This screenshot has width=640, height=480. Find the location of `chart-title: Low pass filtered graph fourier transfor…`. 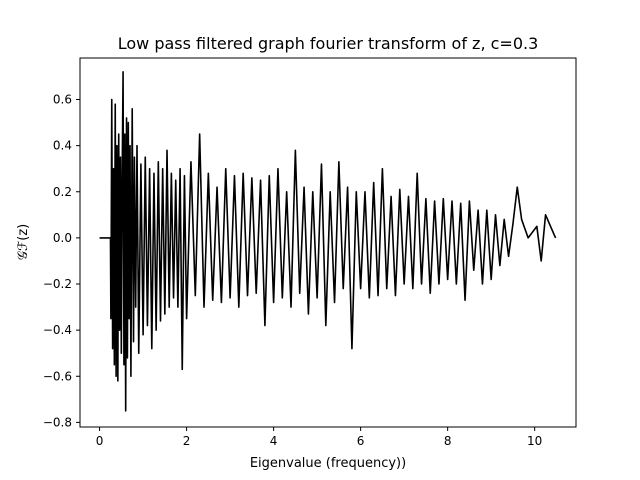

chart-title: Low pass filtered graph fourier transfor… is located at coordinates (328, 43).